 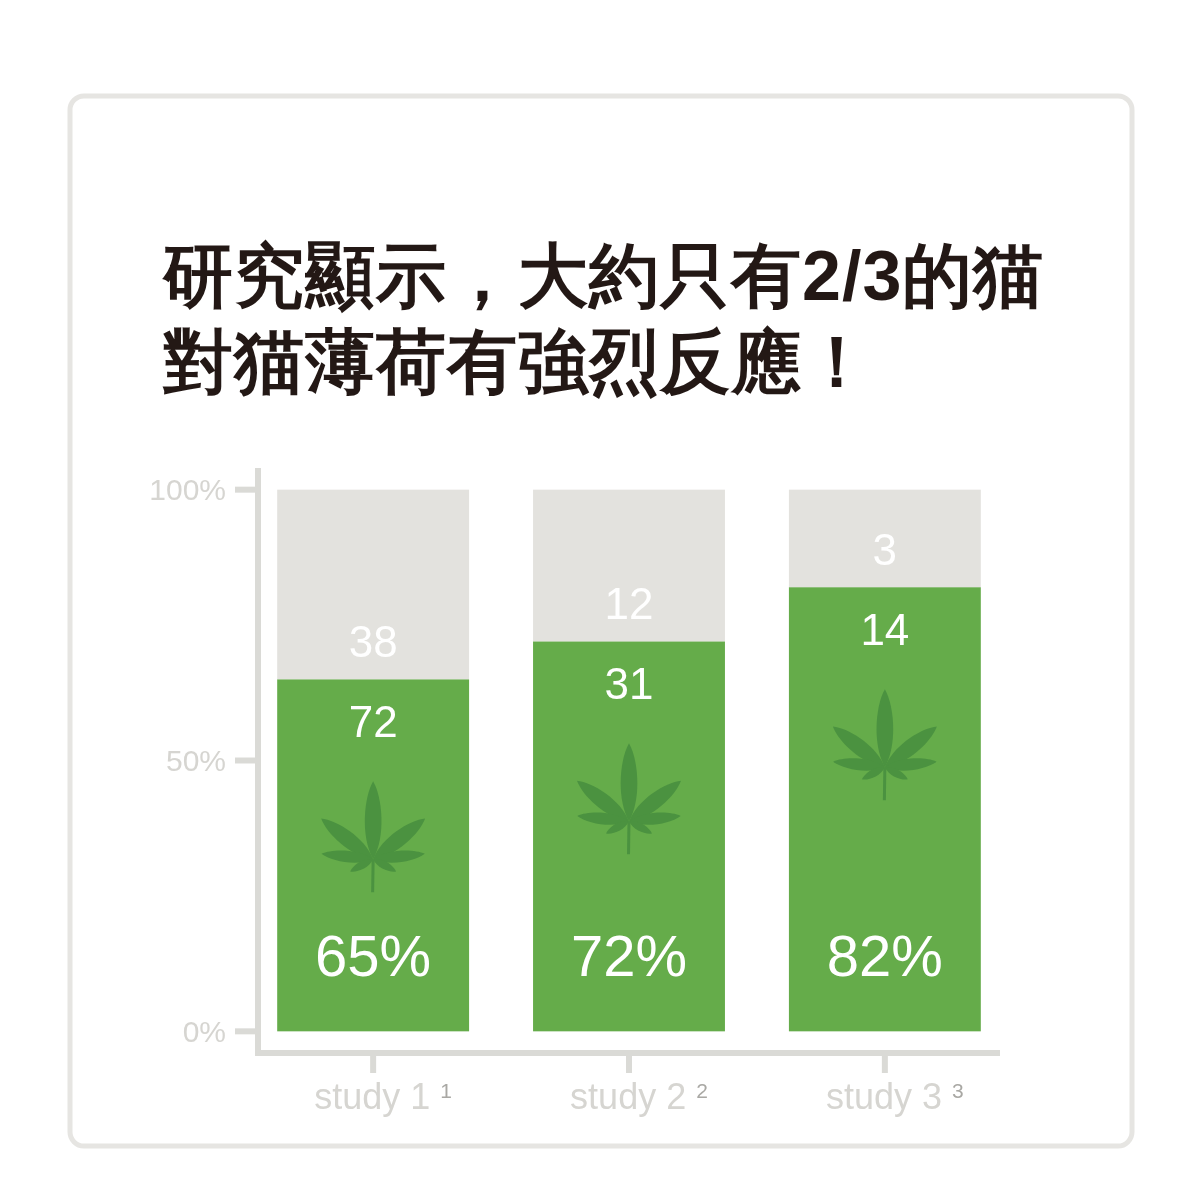 What do you see at coordinates (603, 319) in the screenshot?
I see `chart-title: 研究顯示，大約只有2/3的猫對猫薄荷有強烈反應！` at bounding box center [603, 319].